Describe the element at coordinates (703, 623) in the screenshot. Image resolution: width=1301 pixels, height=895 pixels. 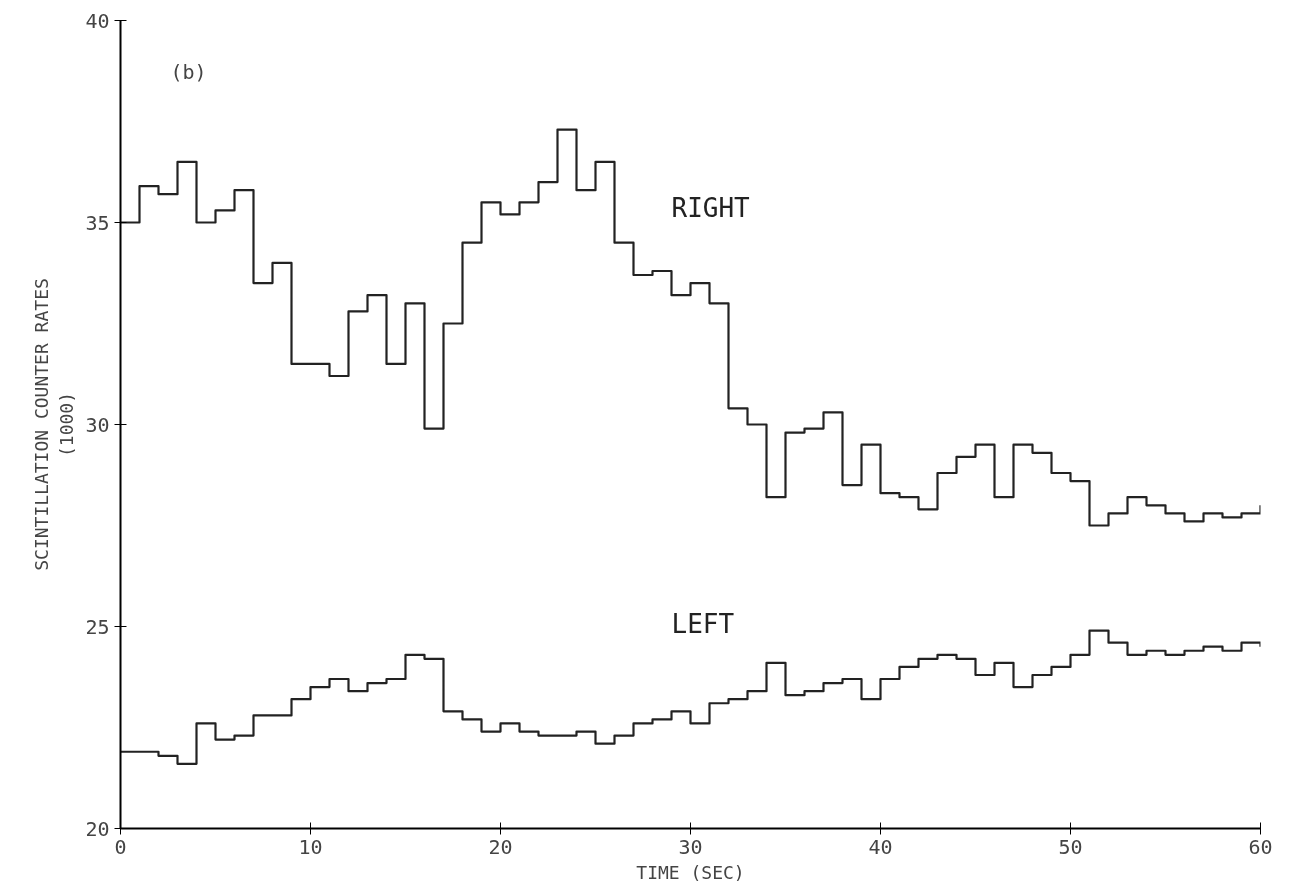
I see `series-label: LEFT` at that location.